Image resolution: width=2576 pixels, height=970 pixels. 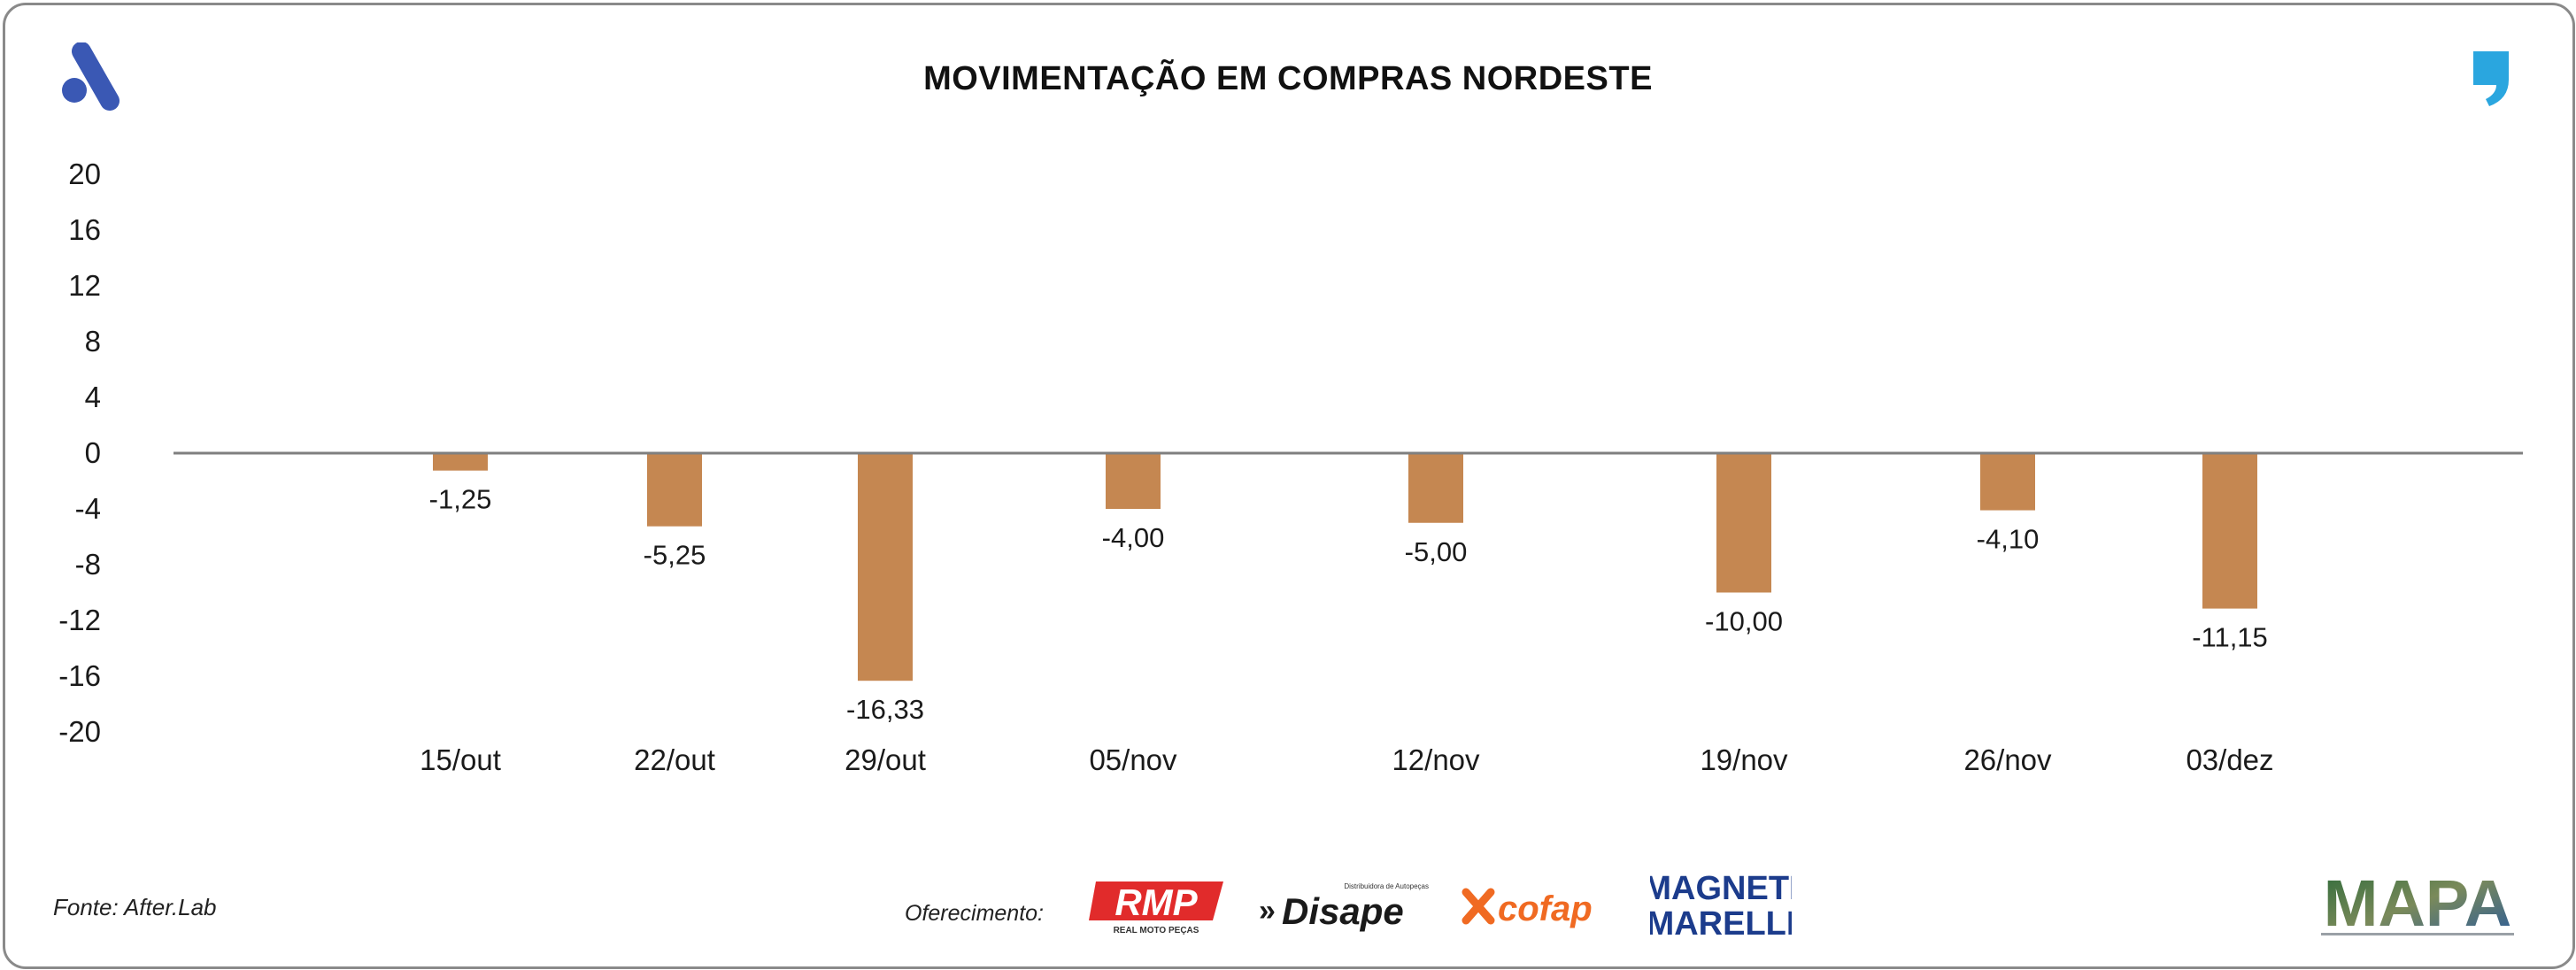 What do you see at coordinates (1156, 930) in the screenshot?
I see `rmp-logo-subtitle: REAL MOTO PEÇAS` at bounding box center [1156, 930].